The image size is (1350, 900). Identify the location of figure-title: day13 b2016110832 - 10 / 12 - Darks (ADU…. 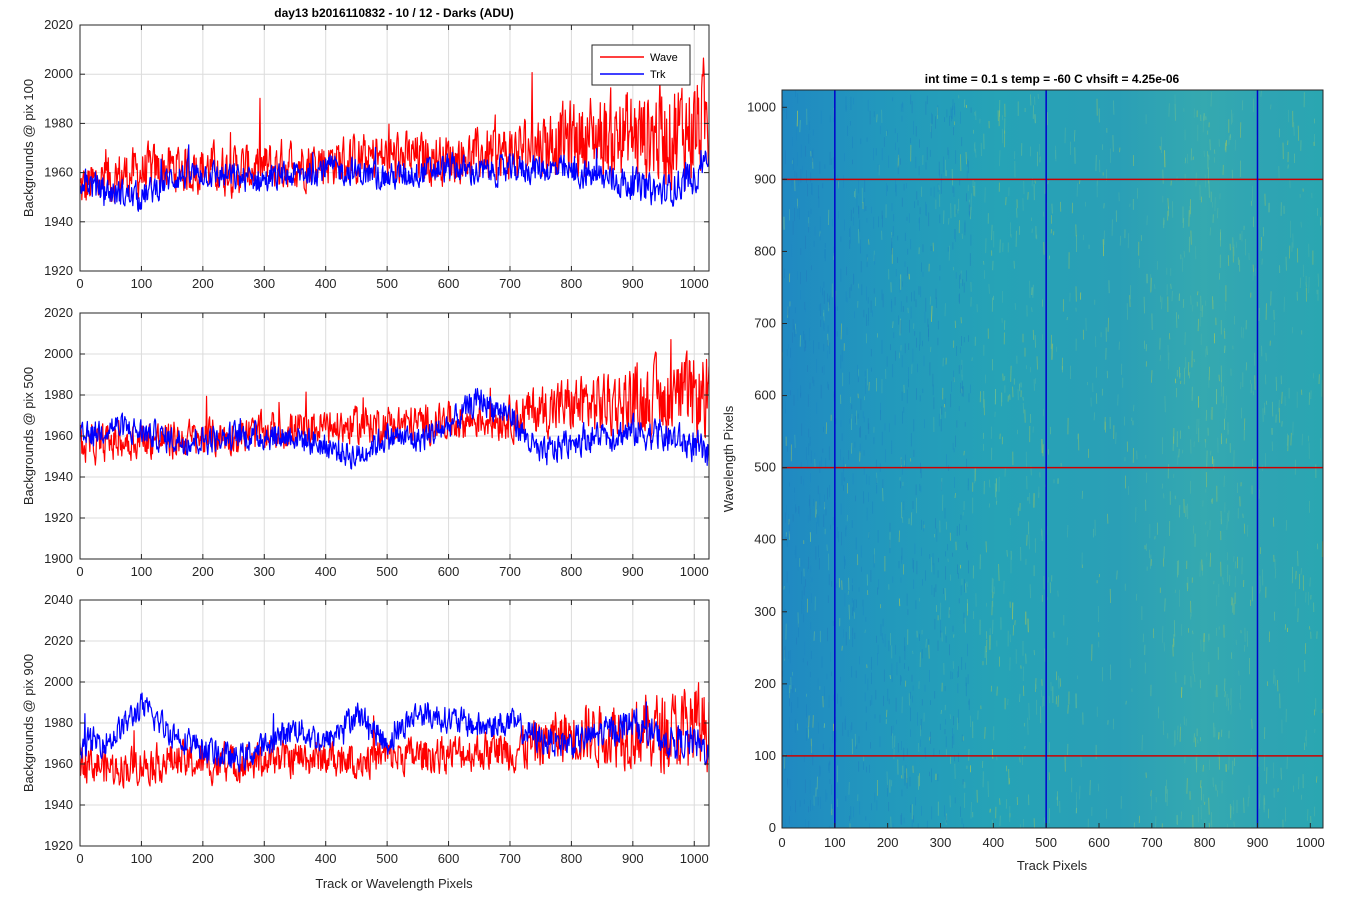
(393, 13).